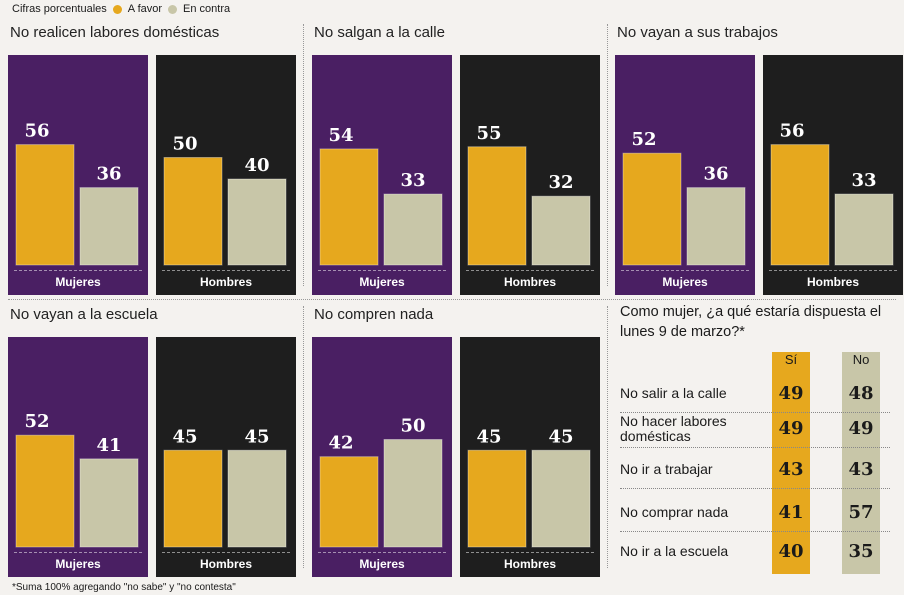 The height and width of the screenshot is (595, 904). I want to click on panel-title: No vayan a la escuela, so click(84, 314).